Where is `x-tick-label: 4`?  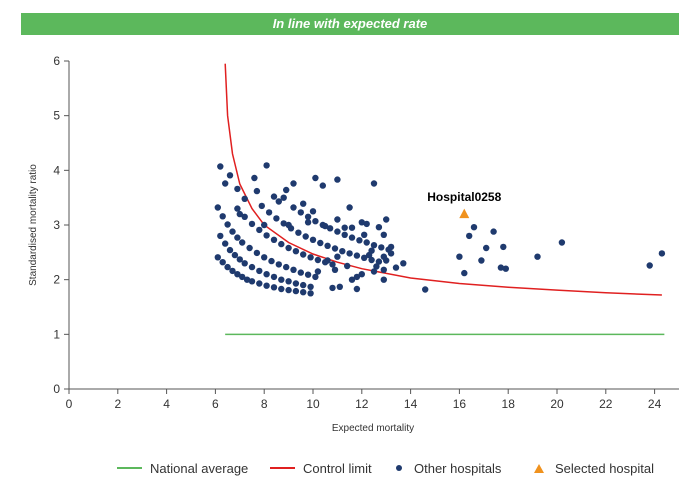 x-tick-label: 4 is located at coordinates (166, 404).